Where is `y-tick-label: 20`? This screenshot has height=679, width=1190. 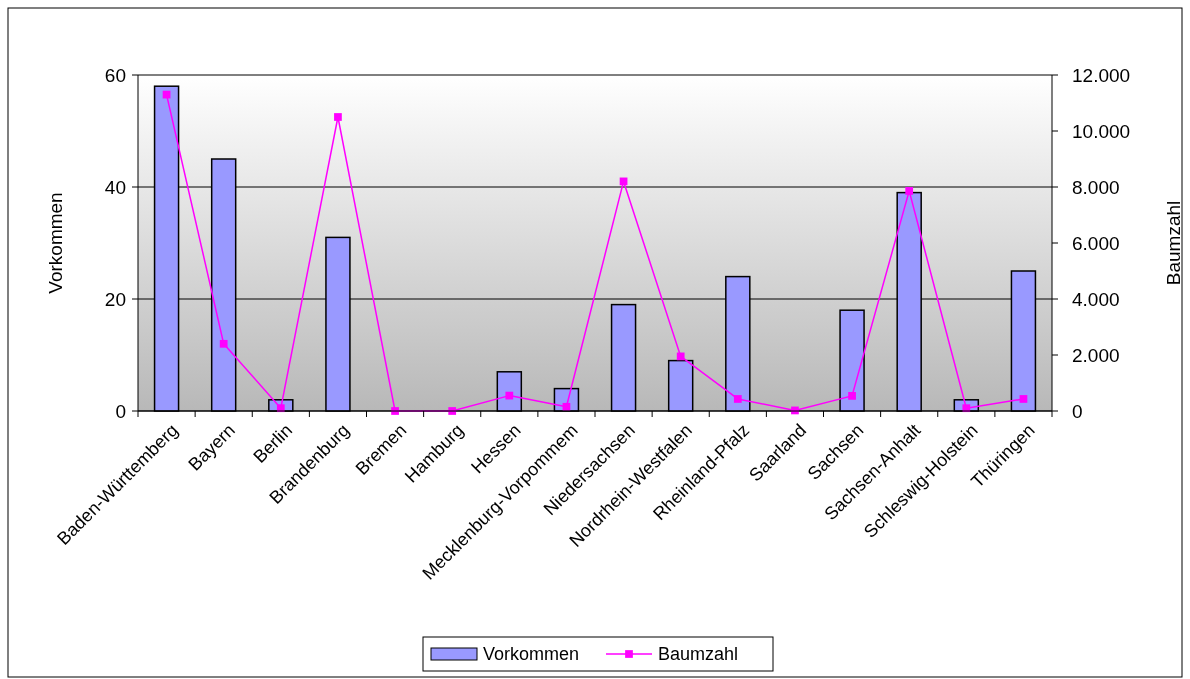
y-tick-label: 20 is located at coordinates (115, 299).